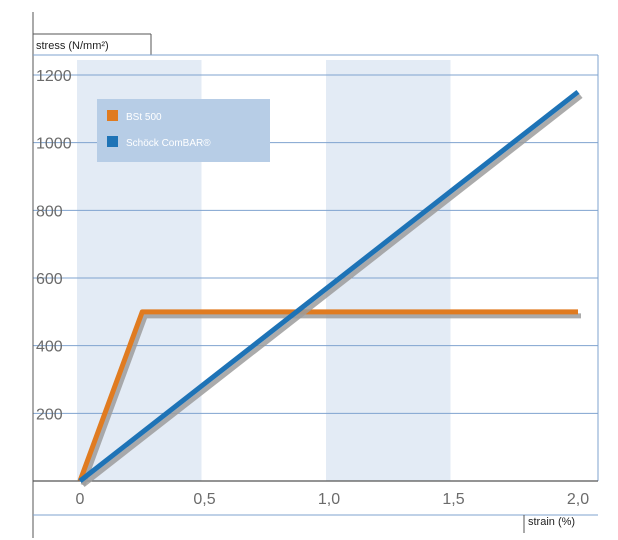  Describe the element at coordinates (80, 499) in the screenshot. I see `x-tick-label: 0` at that location.